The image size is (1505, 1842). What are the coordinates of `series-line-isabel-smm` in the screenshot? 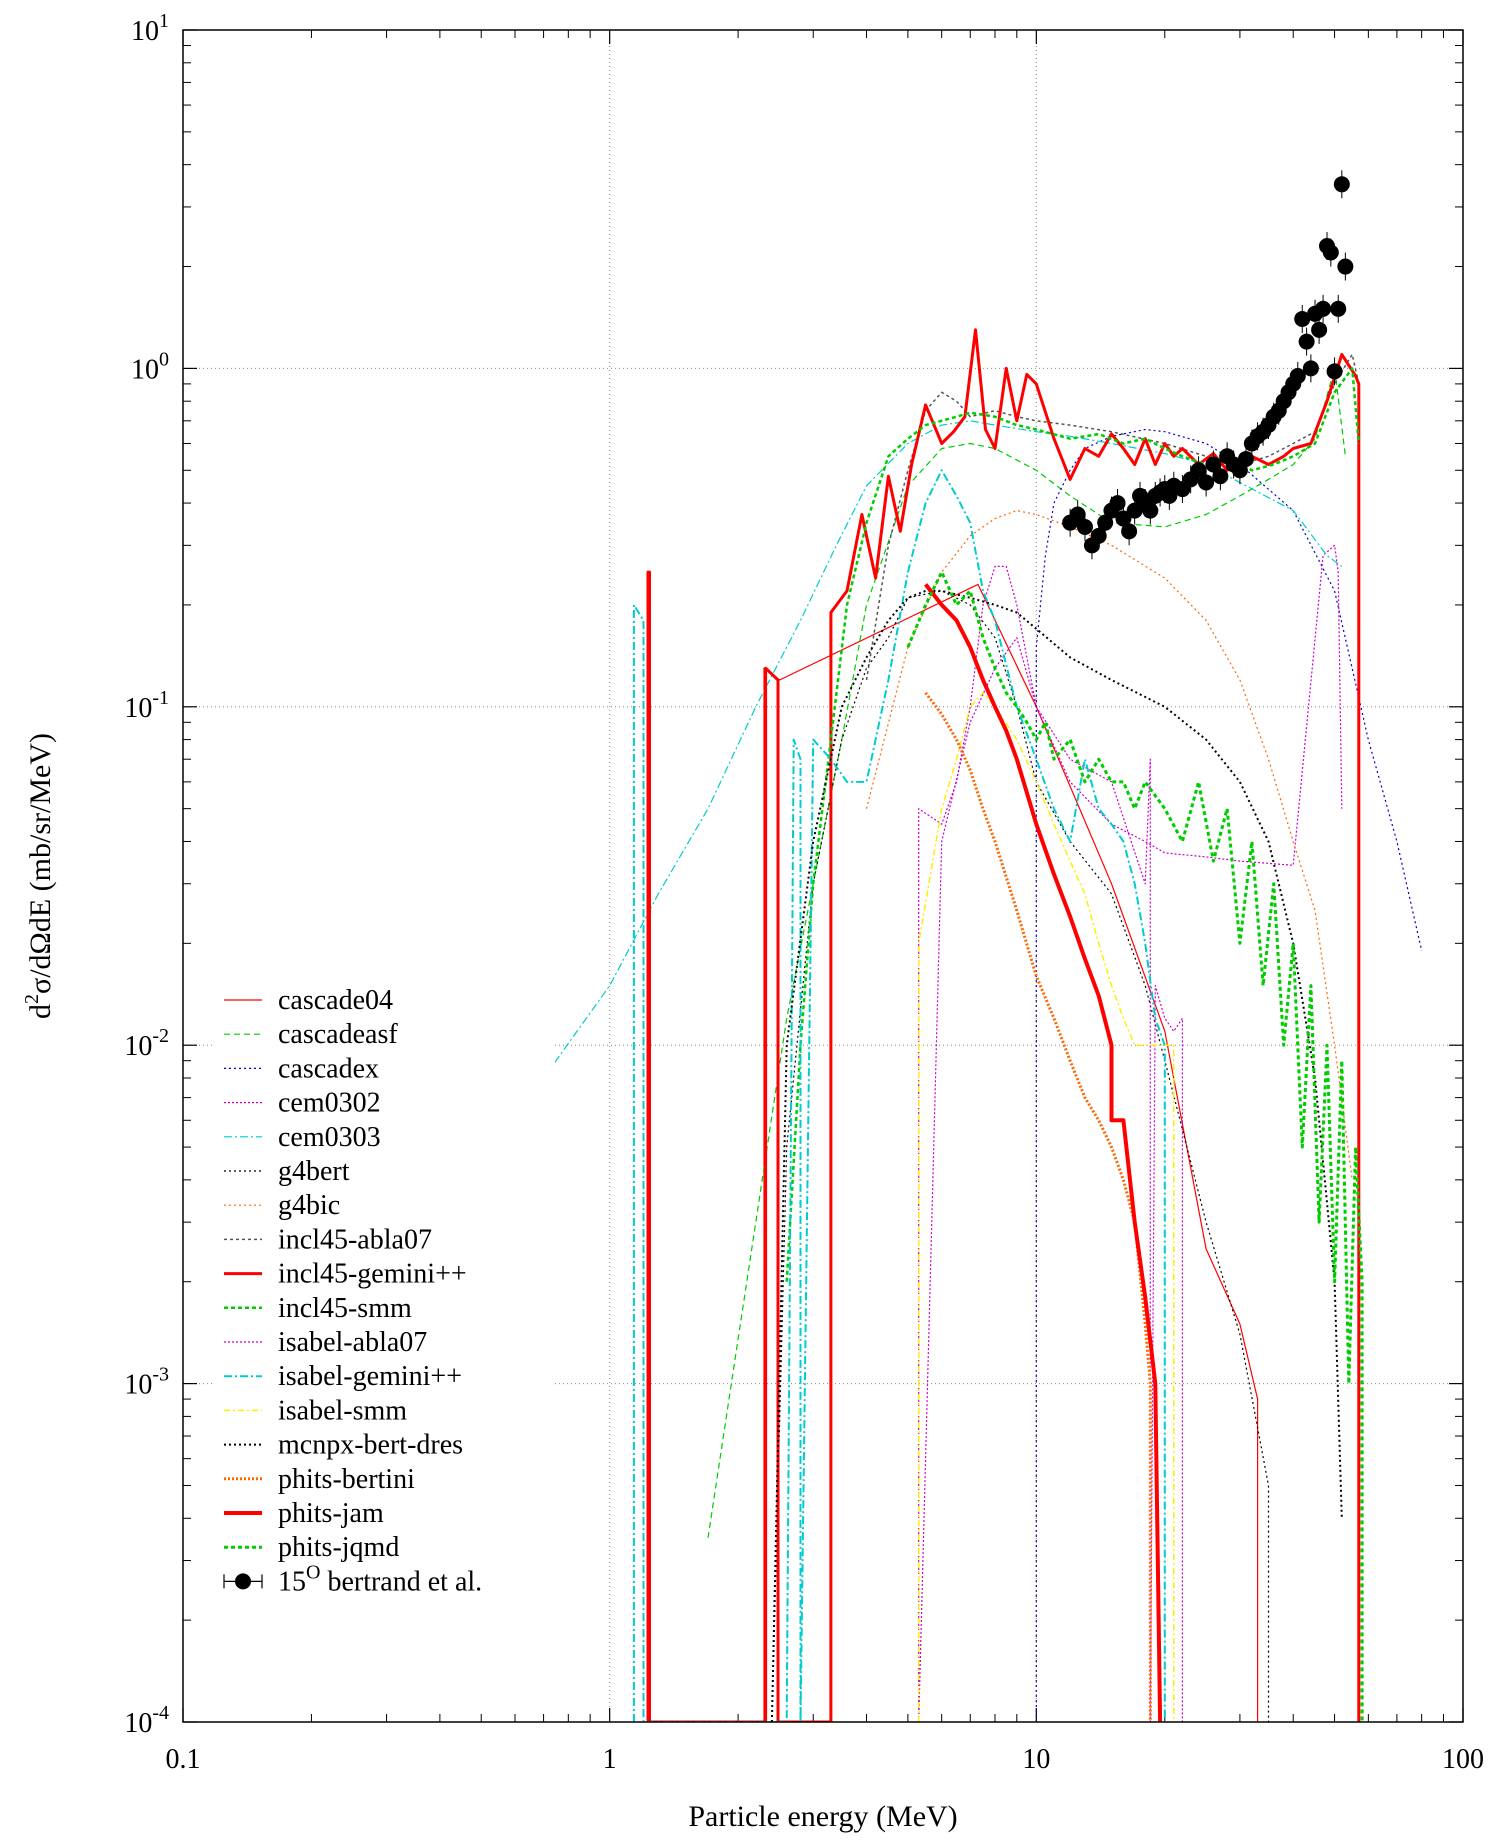 It's located at (1046, 1207).